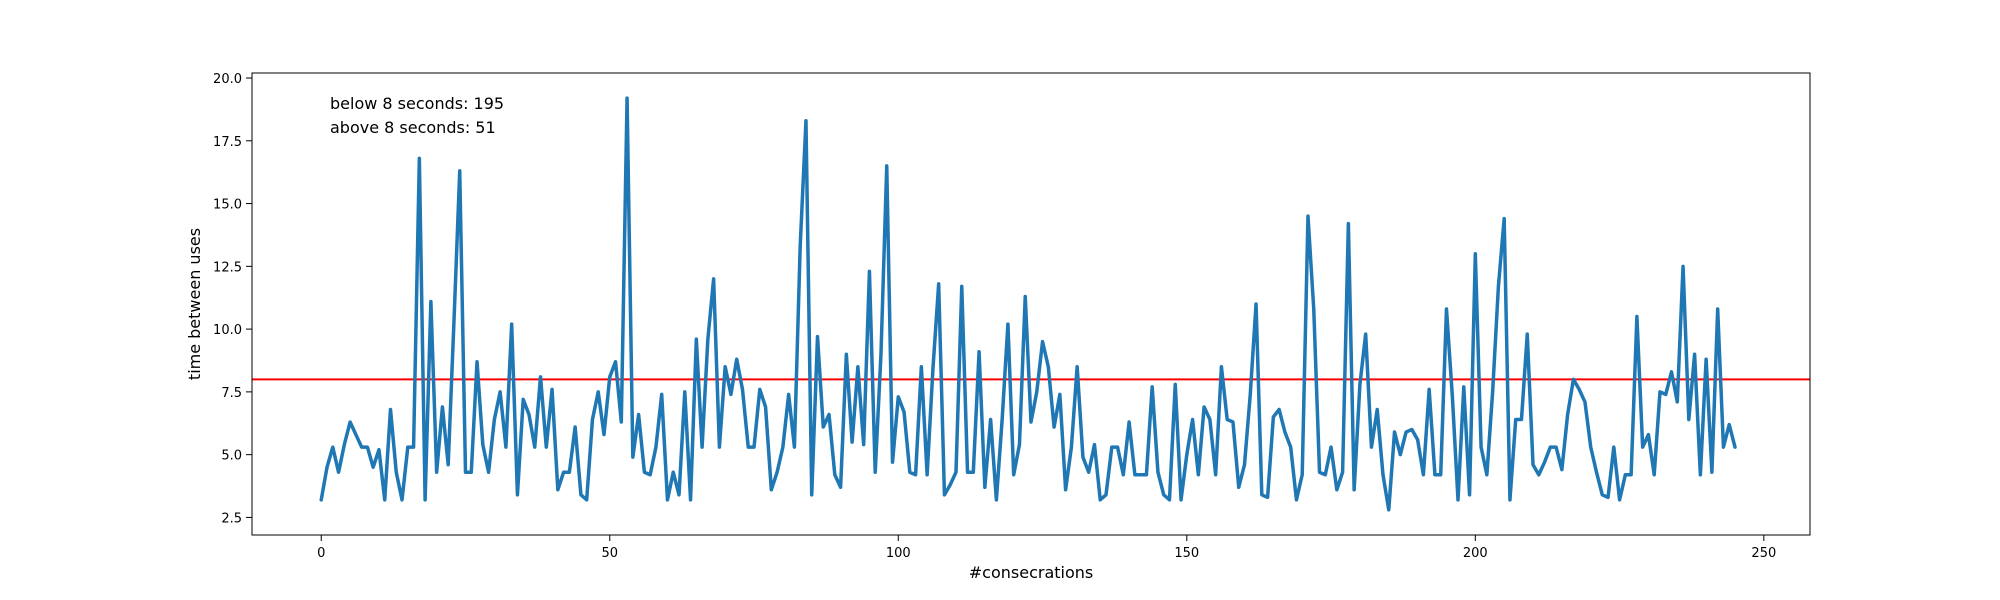 The width and height of the screenshot is (2000, 600). What do you see at coordinates (232, 299) in the screenshot?
I see `y-axis-ticks: 2.5 5.0 7.5 10.0 12.5 15.0 17.5 20.0` at bounding box center [232, 299].